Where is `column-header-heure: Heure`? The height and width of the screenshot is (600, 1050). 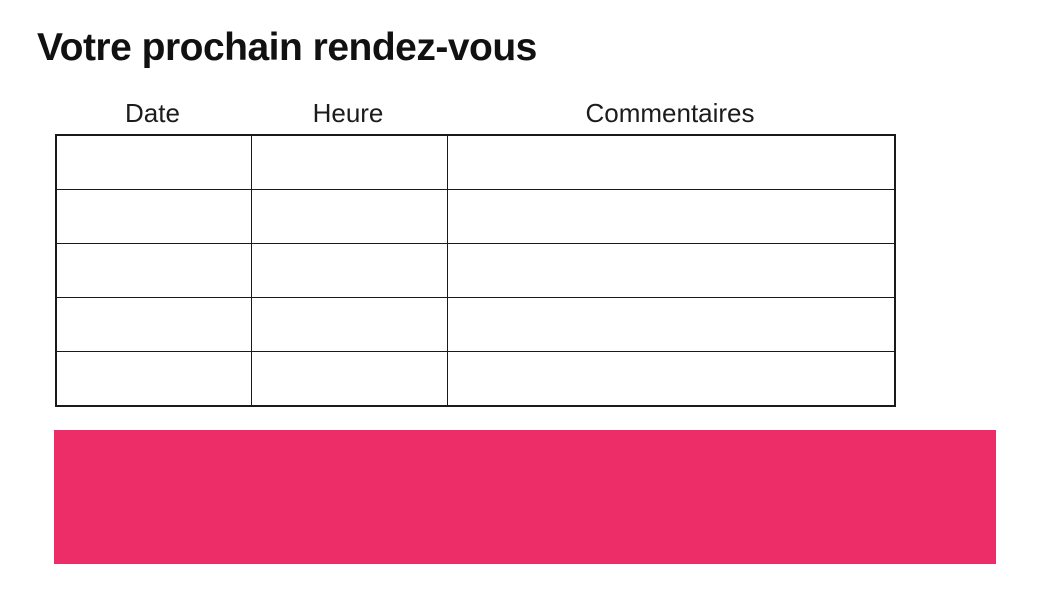 column-header-heure: Heure is located at coordinates (348, 112).